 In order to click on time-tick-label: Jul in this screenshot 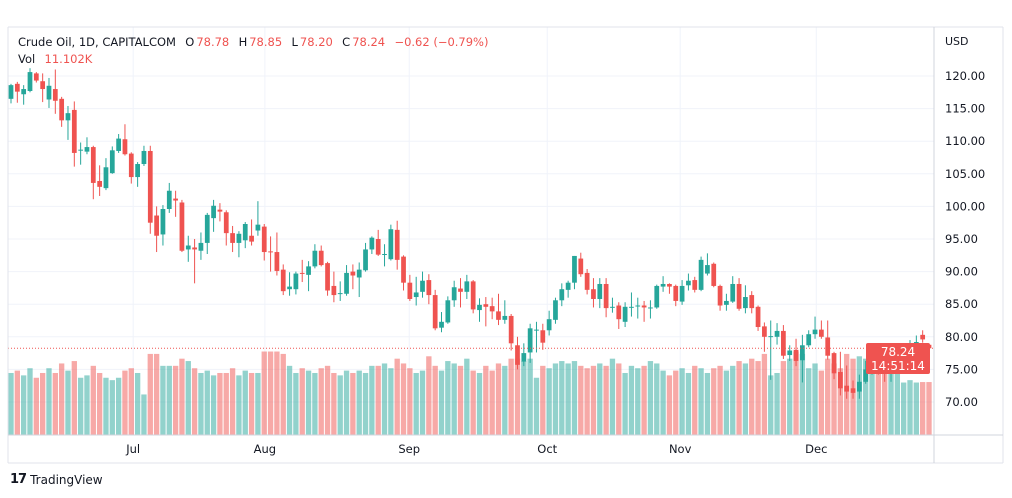, I will do `click(132, 449)`.